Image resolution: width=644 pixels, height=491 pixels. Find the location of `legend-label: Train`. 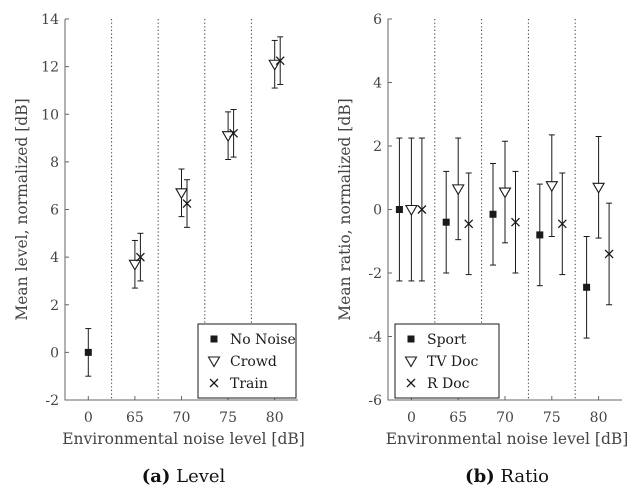

legend-label: Train is located at coordinates (249, 384).